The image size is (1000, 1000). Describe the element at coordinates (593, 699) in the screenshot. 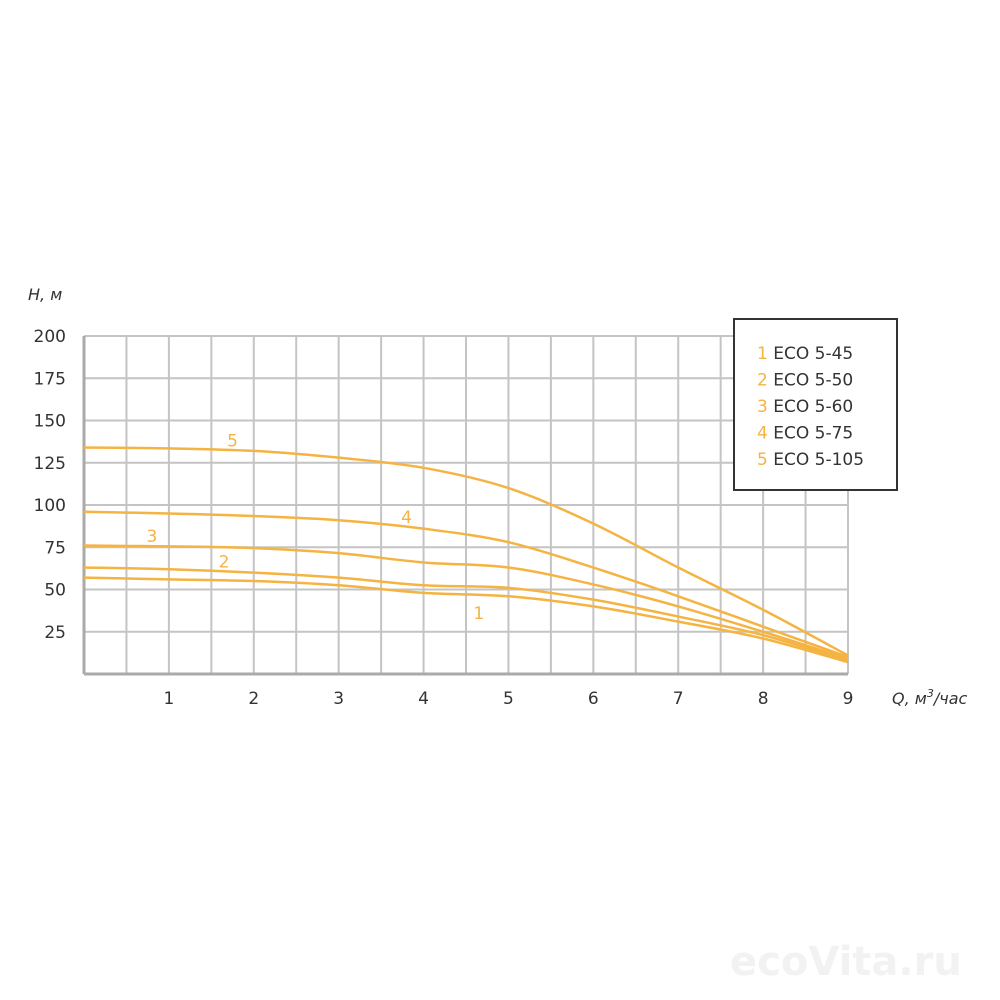

I see `x-tick-label: 6` at that location.